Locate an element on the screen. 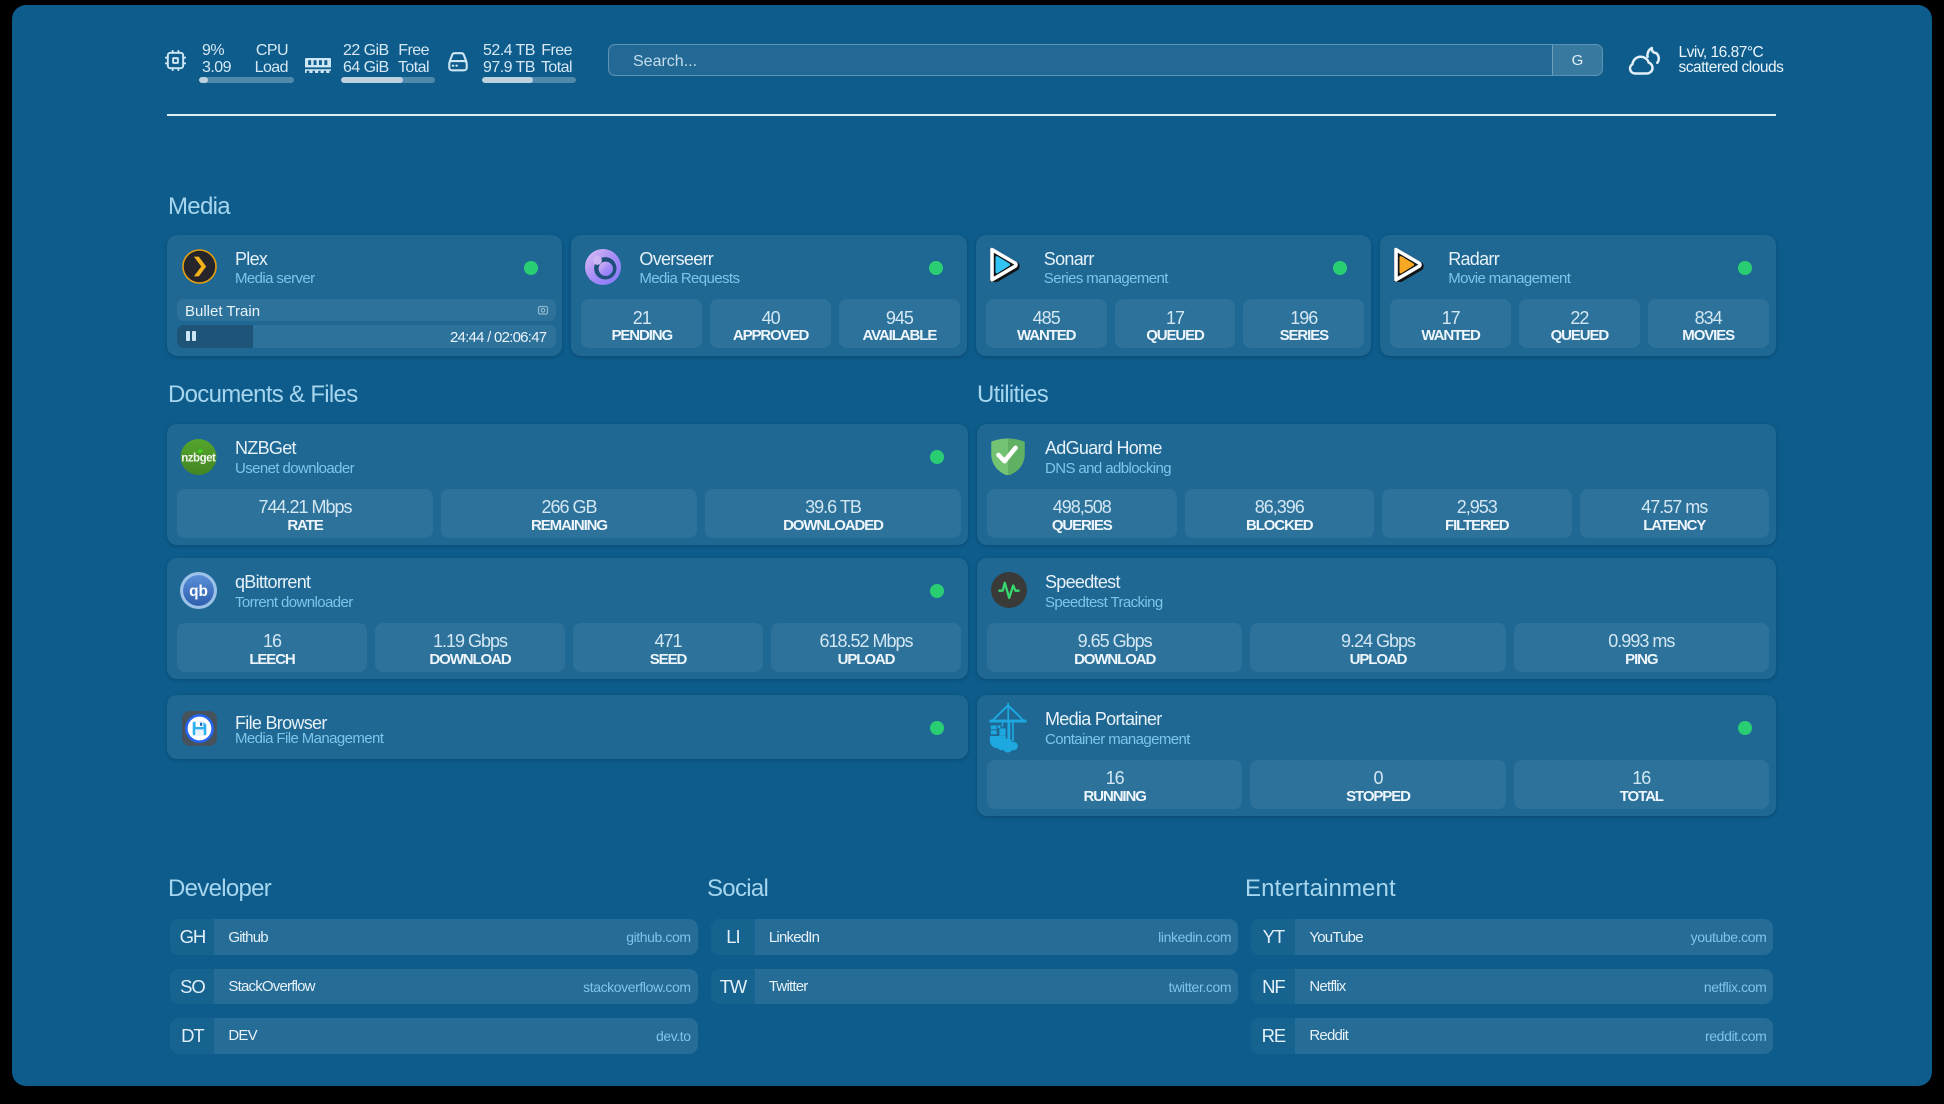 The image size is (1944, 1104). svg-text: qb is located at coordinates (198, 591).